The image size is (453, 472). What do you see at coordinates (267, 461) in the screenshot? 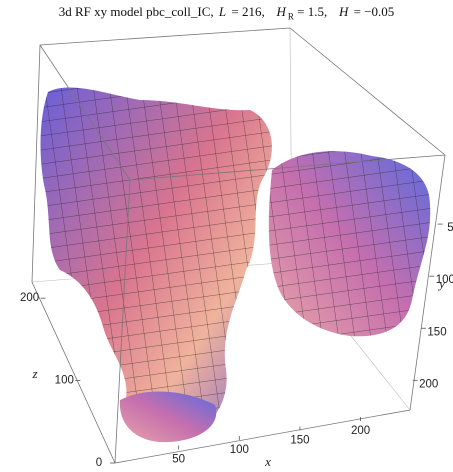
I see `axis-label: x` at bounding box center [267, 461].